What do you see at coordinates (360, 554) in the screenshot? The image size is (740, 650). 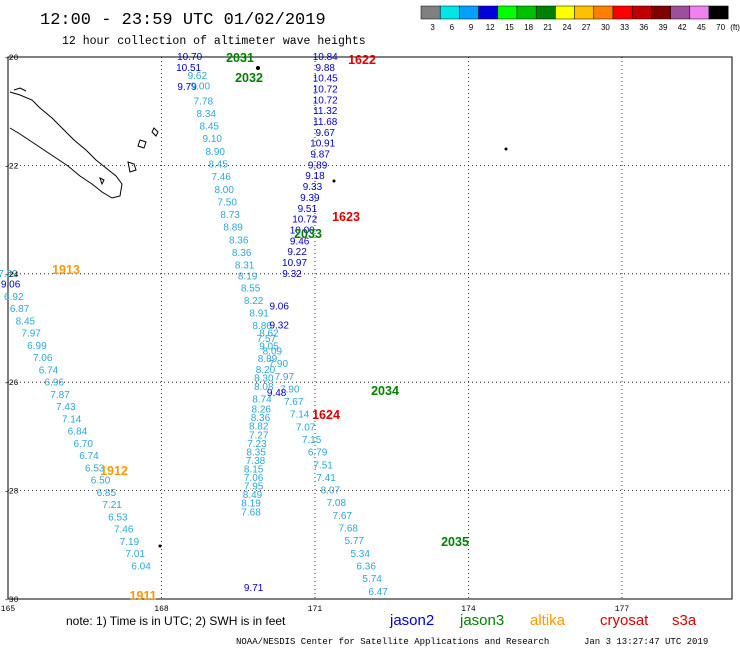 I see `wave-height-value: 5.34` at bounding box center [360, 554].